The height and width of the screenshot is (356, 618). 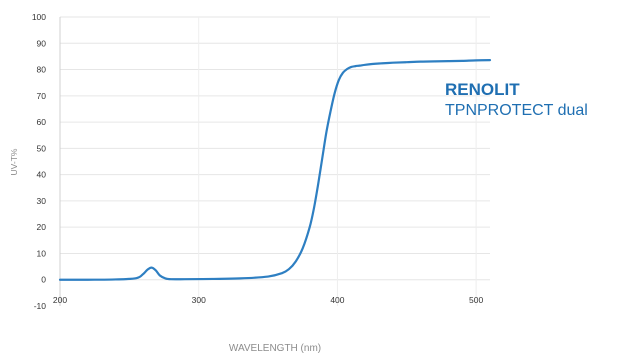 What do you see at coordinates (42, 148) in the screenshot?
I see `y-tick-label: 50` at bounding box center [42, 148].